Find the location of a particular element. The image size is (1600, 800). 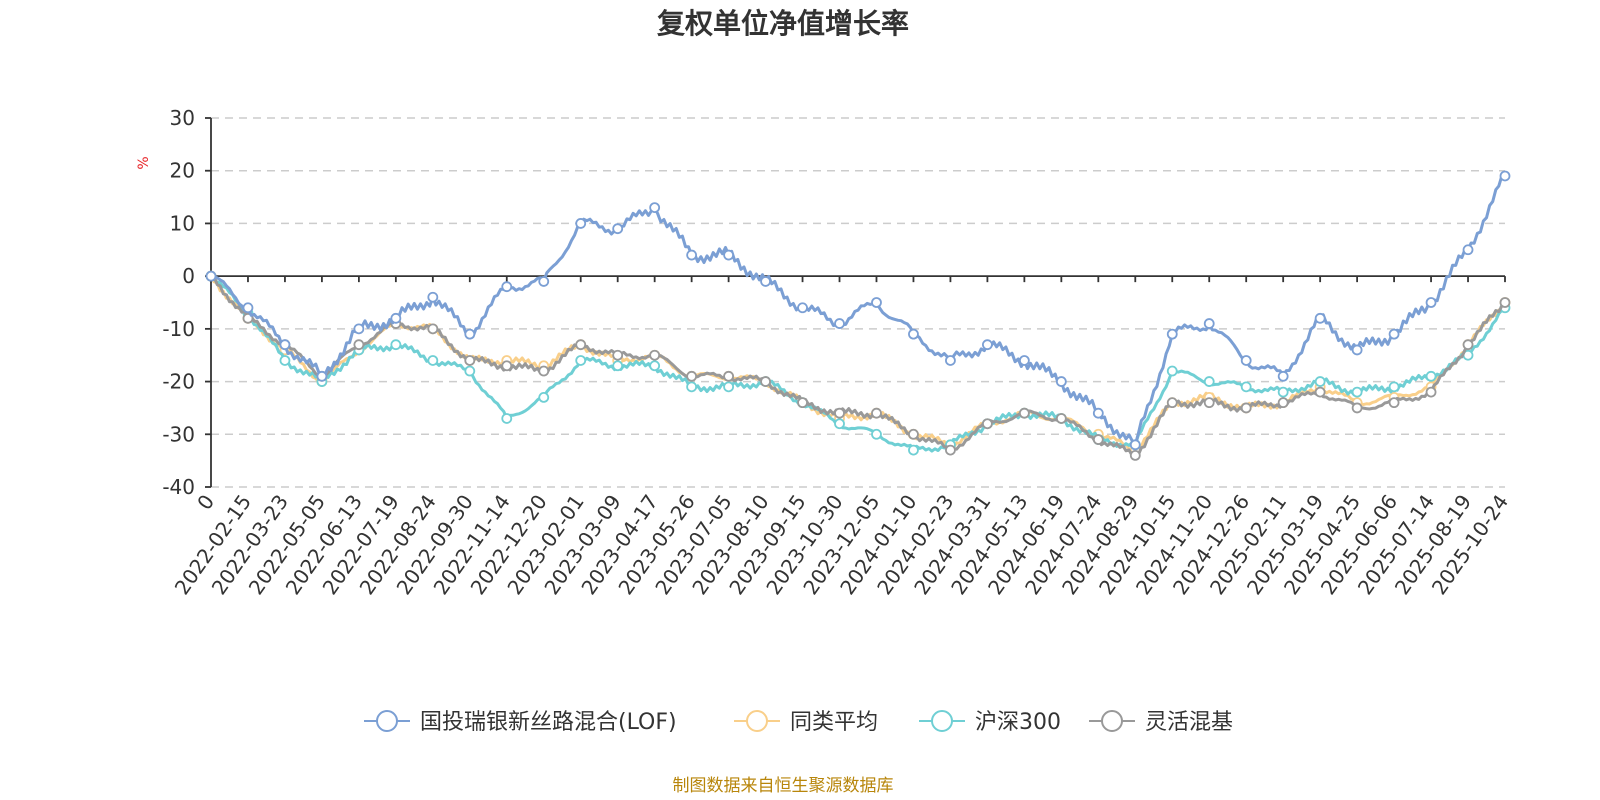

y-tick-label: -30 is located at coordinates (178, 434).